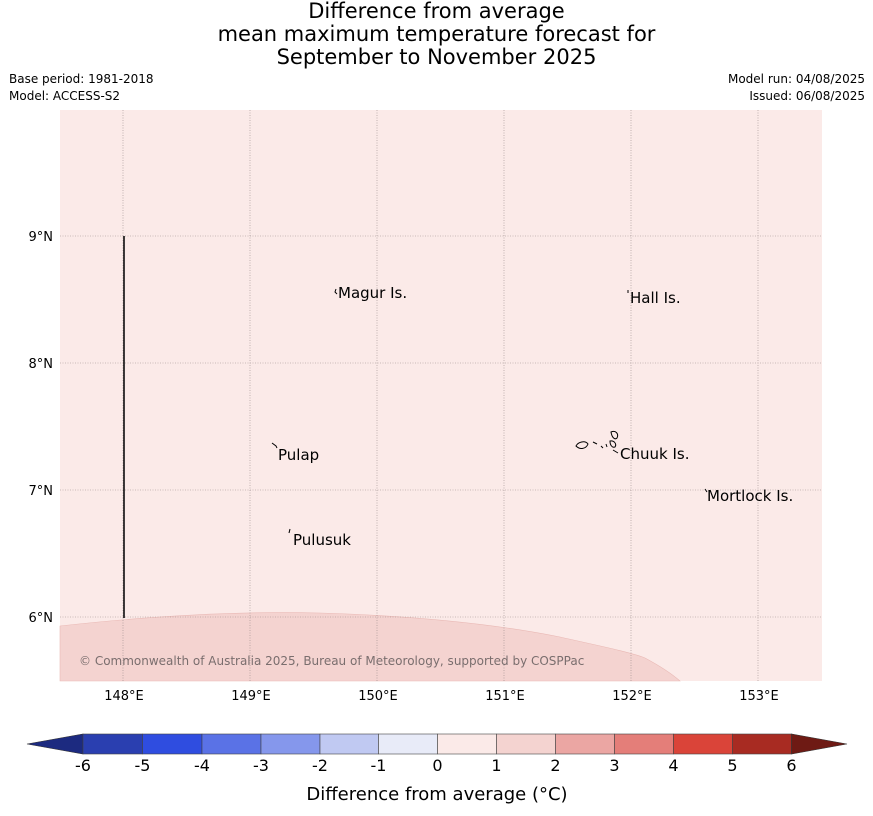  Describe the element at coordinates (655, 298) in the screenshot. I see `place-label-hall: Hall Is.` at that location.